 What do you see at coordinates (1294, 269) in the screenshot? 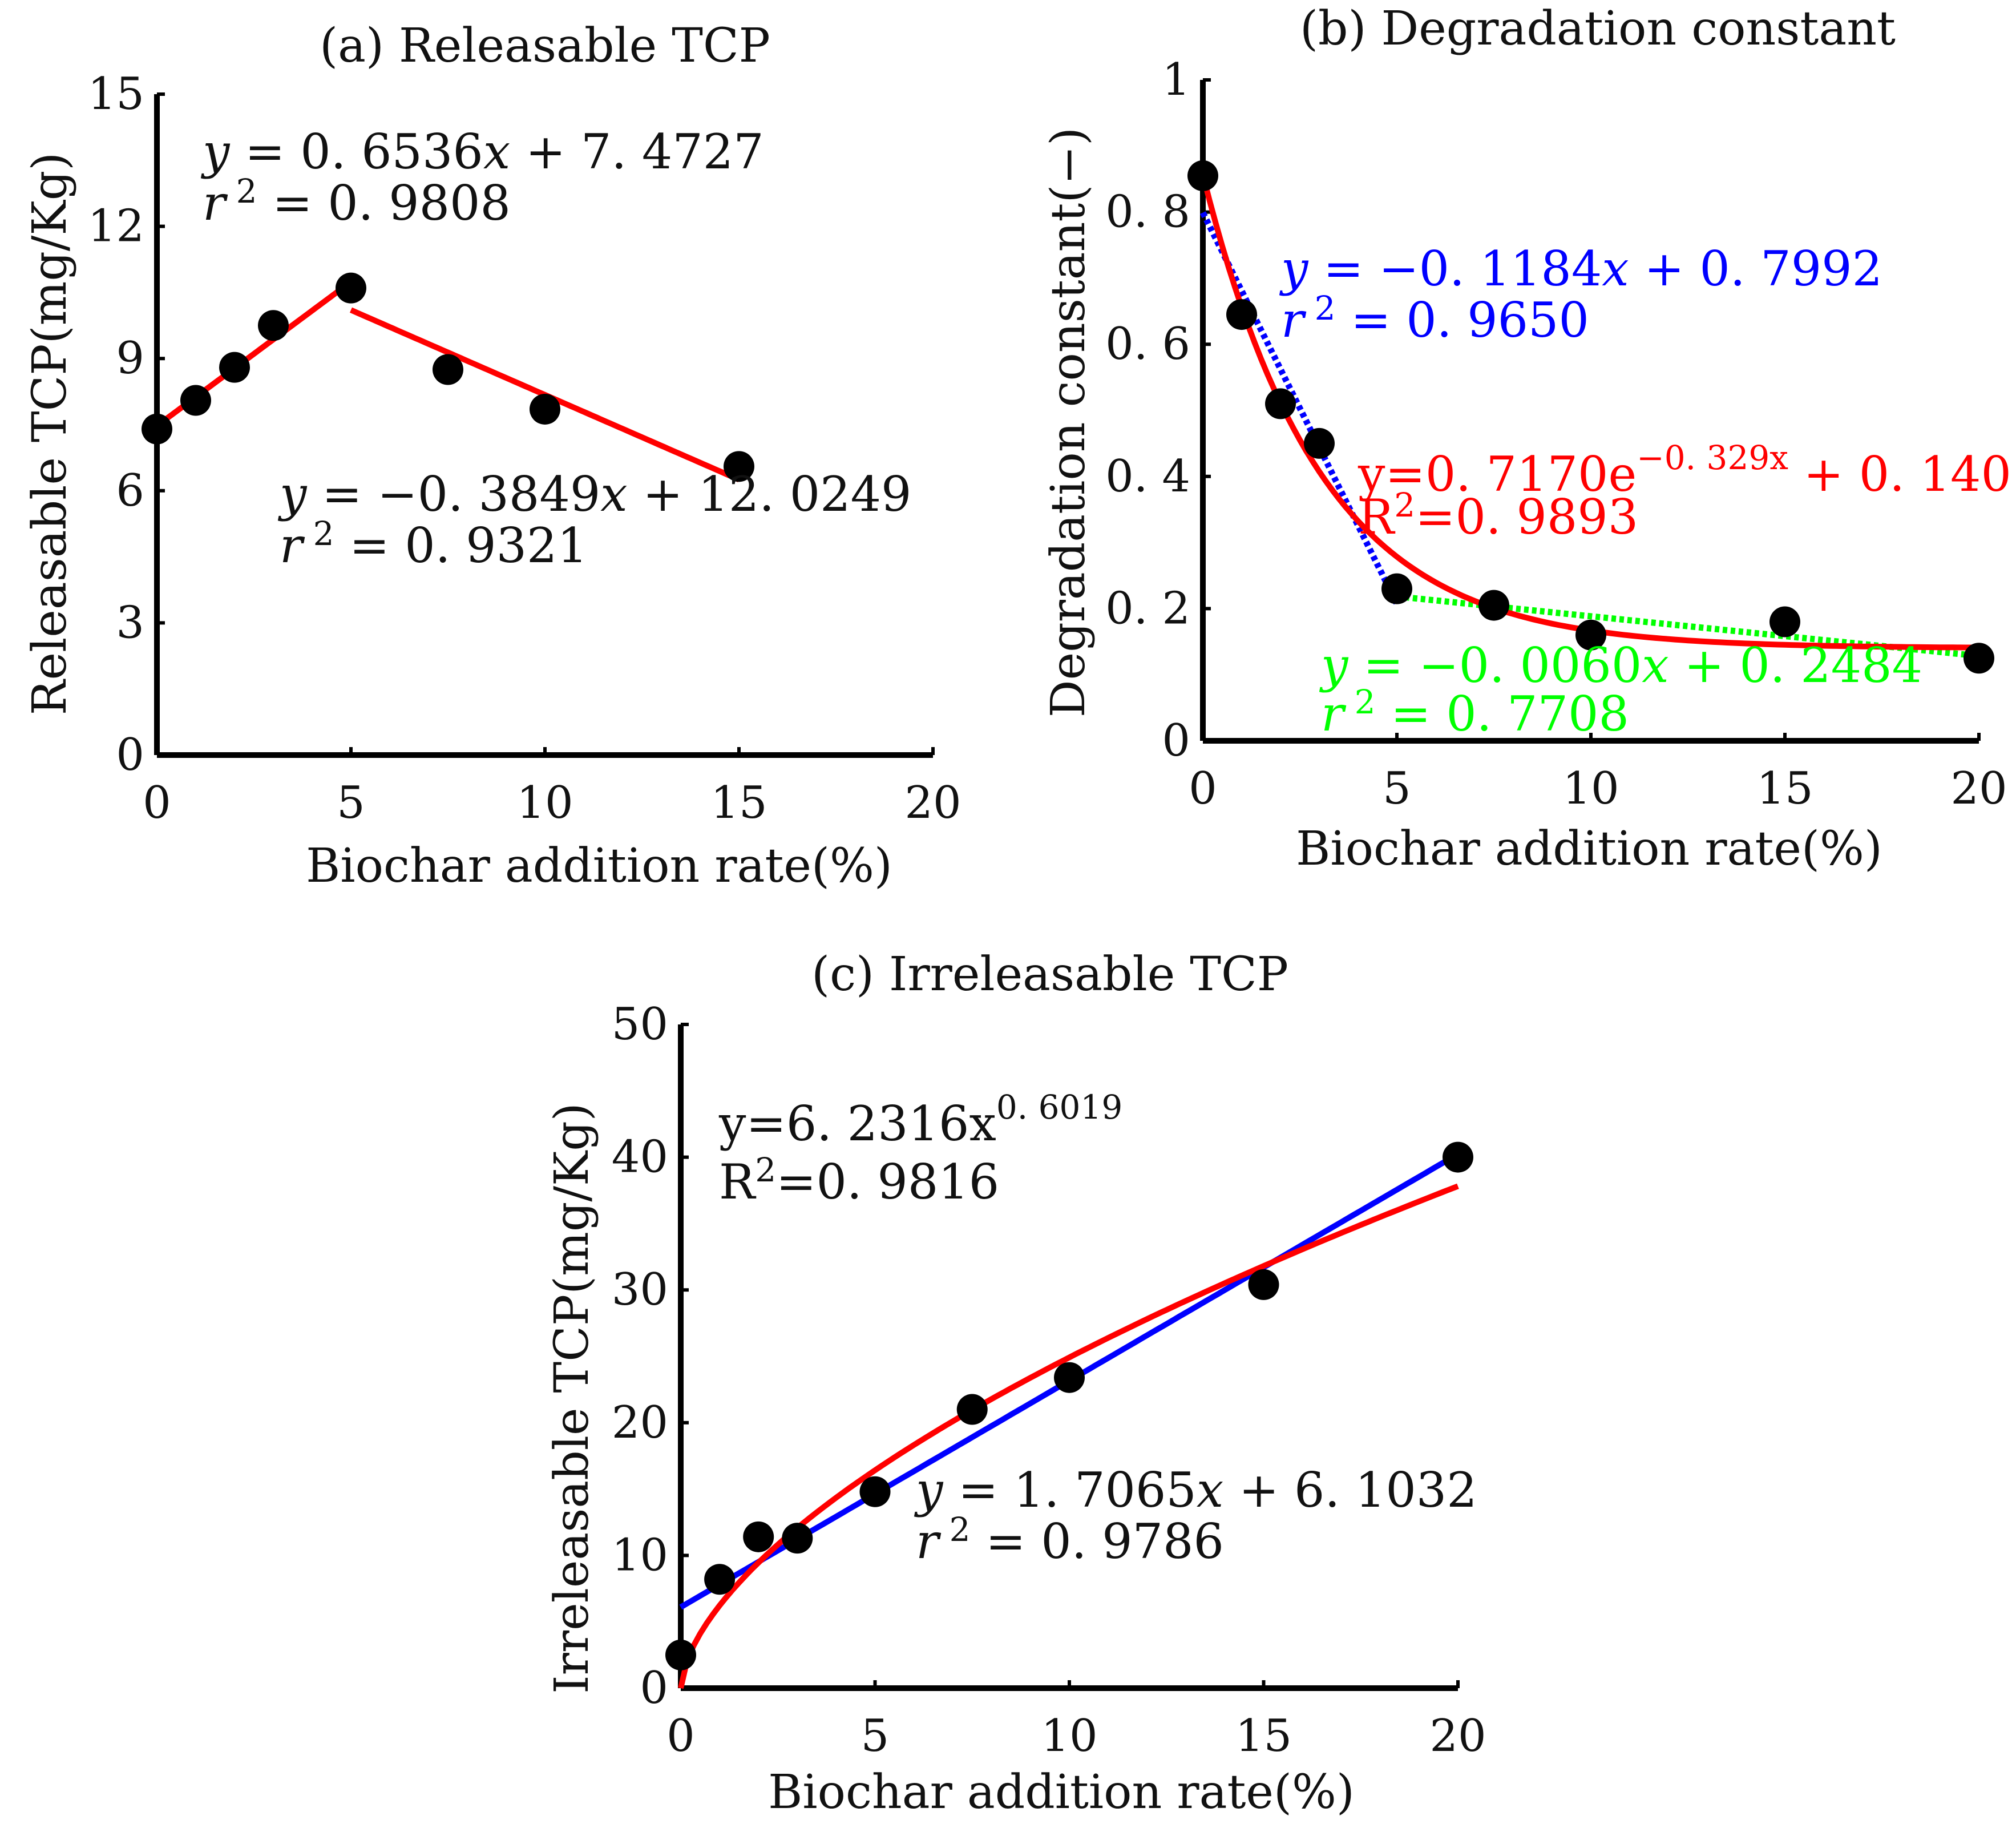
I see `panel-b-eq-blue-y: y` at bounding box center [1294, 269].